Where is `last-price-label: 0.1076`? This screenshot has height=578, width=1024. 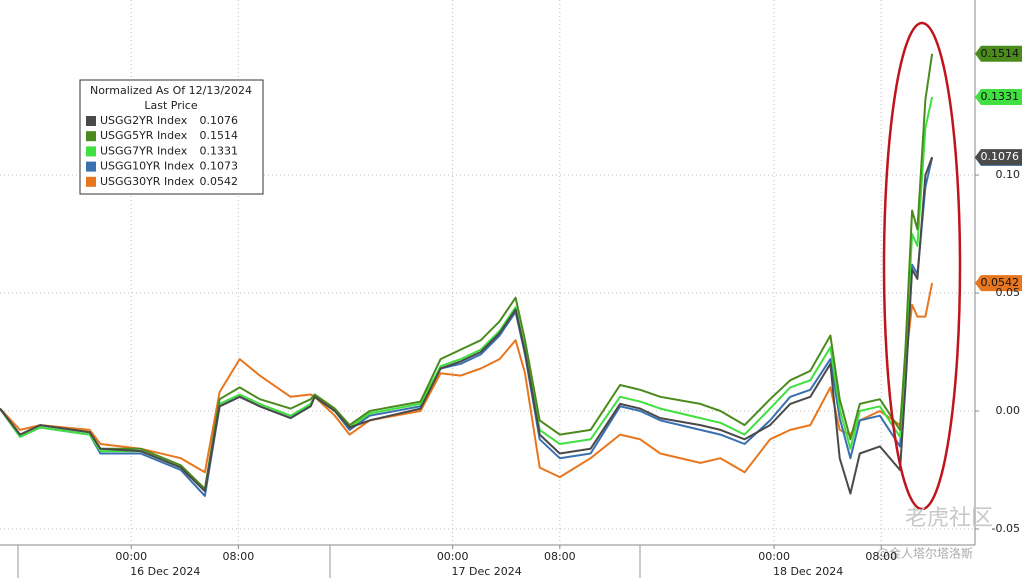
last-price-label: 0.1076 is located at coordinates (1000, 156).